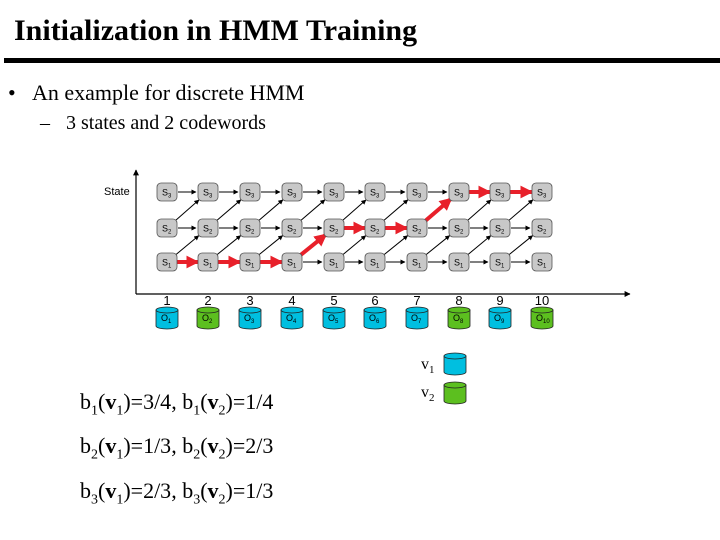 This screenshot has height=540, width=720. Describe the element at coordinates (499, 300) in the screenshot. I see `time-label: 9` at that location.